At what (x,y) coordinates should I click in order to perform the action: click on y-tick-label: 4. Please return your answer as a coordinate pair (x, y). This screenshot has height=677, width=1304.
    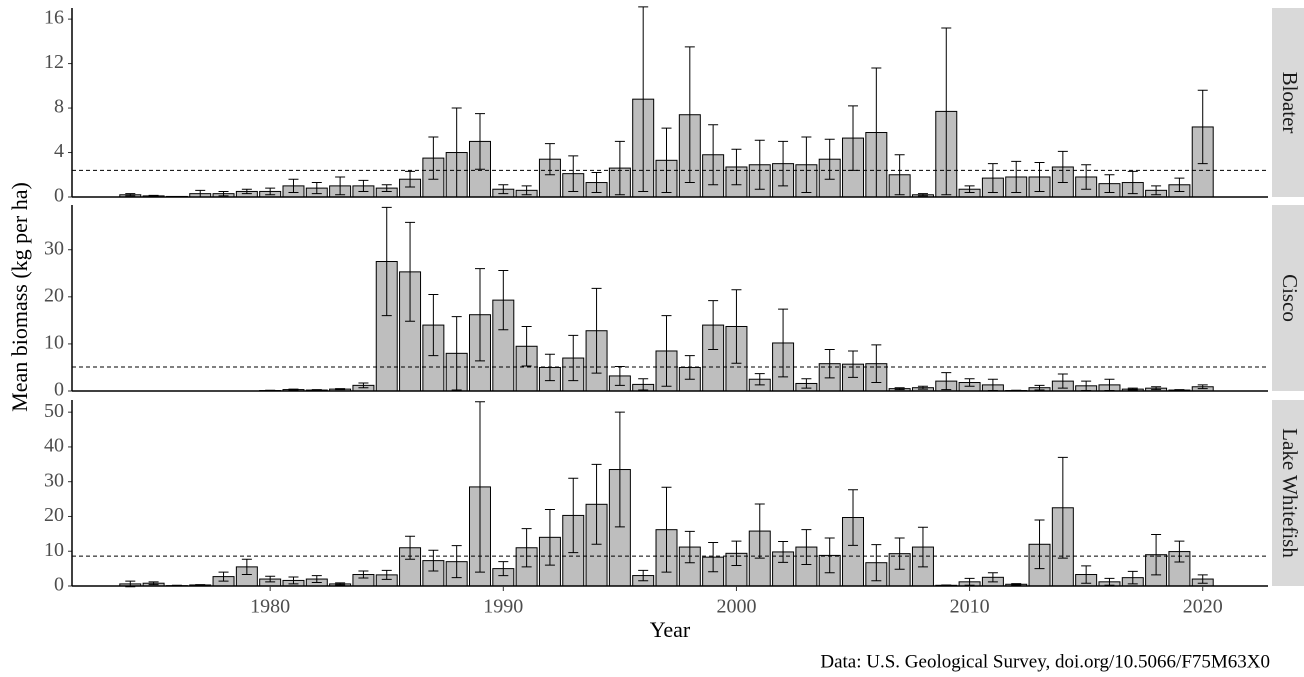
    Looking at the image, I should click on (59, 151).